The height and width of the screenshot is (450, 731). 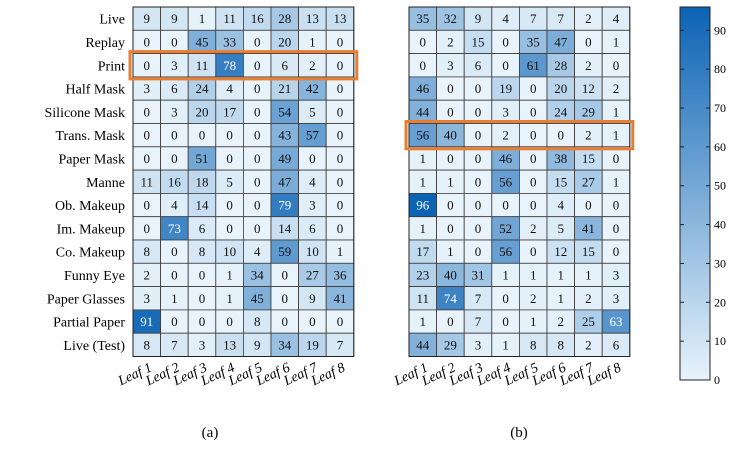 I want to click on cell-value: 17, so click(x=230, y=111).